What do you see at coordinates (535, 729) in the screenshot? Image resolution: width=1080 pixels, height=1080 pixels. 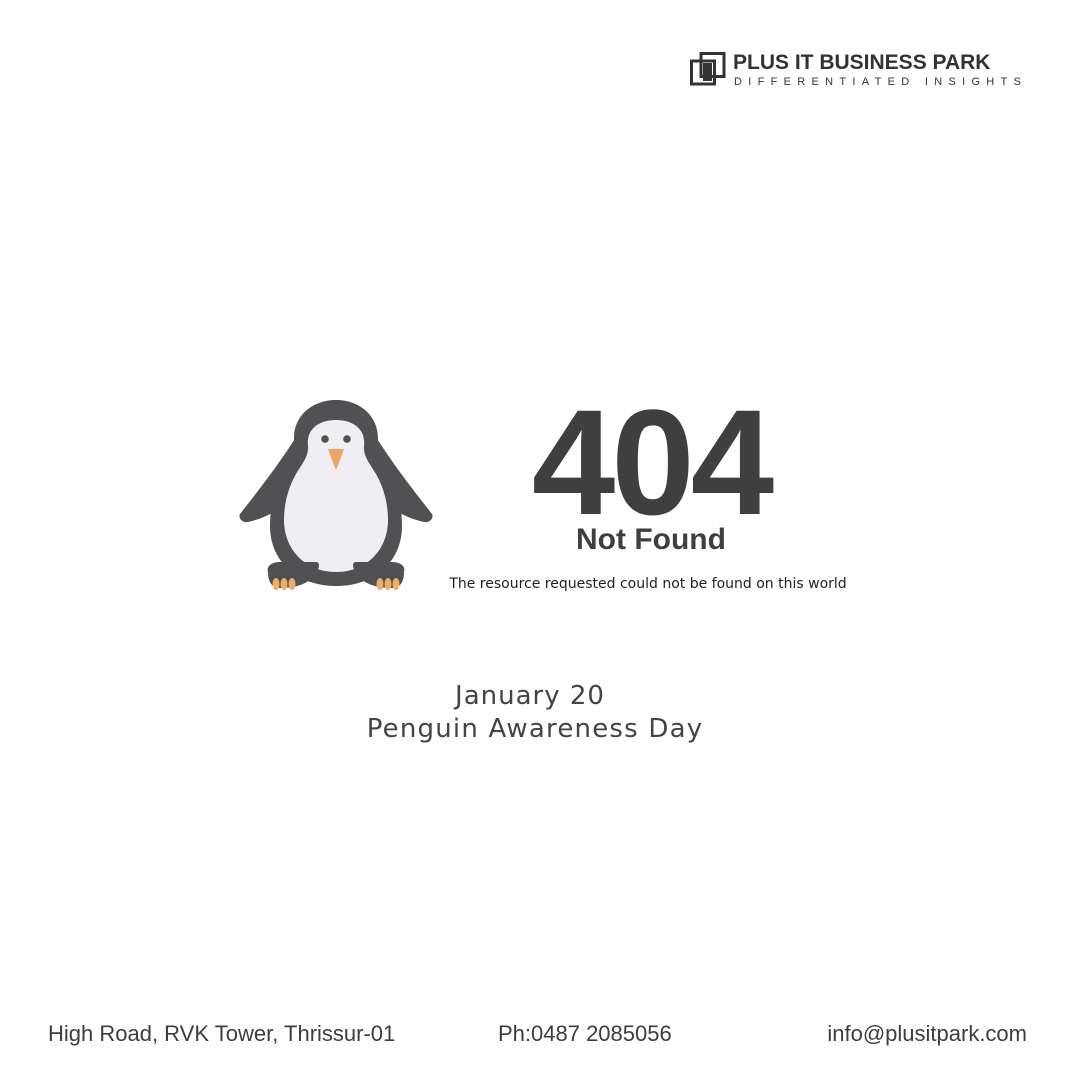 I see `event-name: Penguin Awareness Day` at bounding box center [535, 729].